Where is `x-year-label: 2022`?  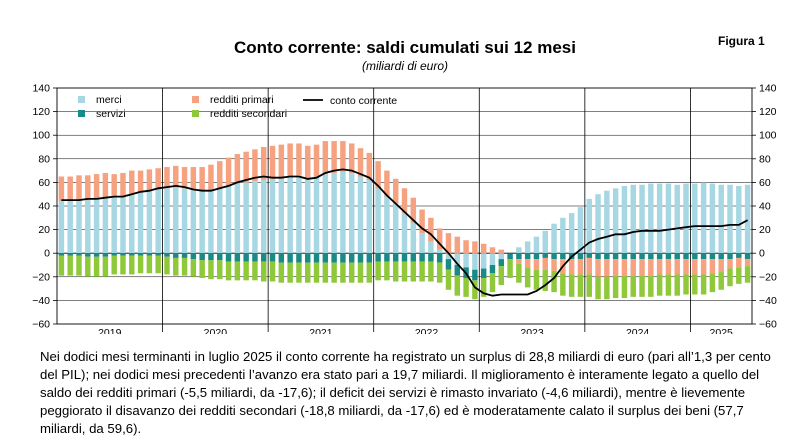 x-year-label: 2022 is located at coordinates (427, 330).